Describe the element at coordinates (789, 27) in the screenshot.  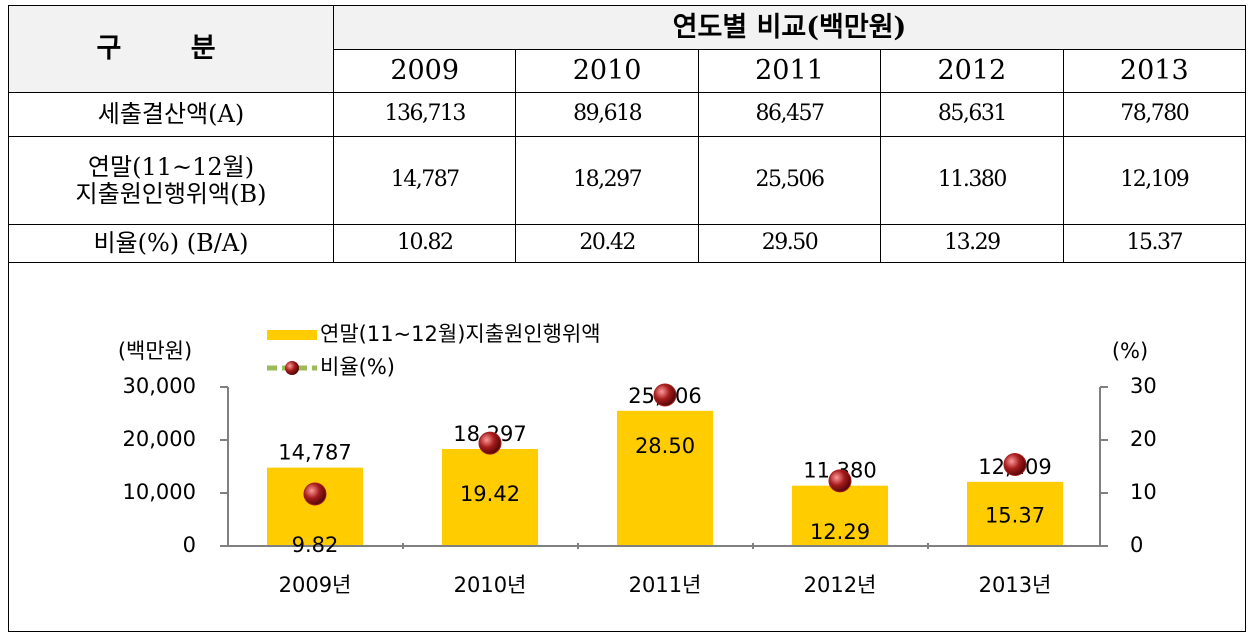
I see `group-header: 연도별 비교(백만원)` at that location.